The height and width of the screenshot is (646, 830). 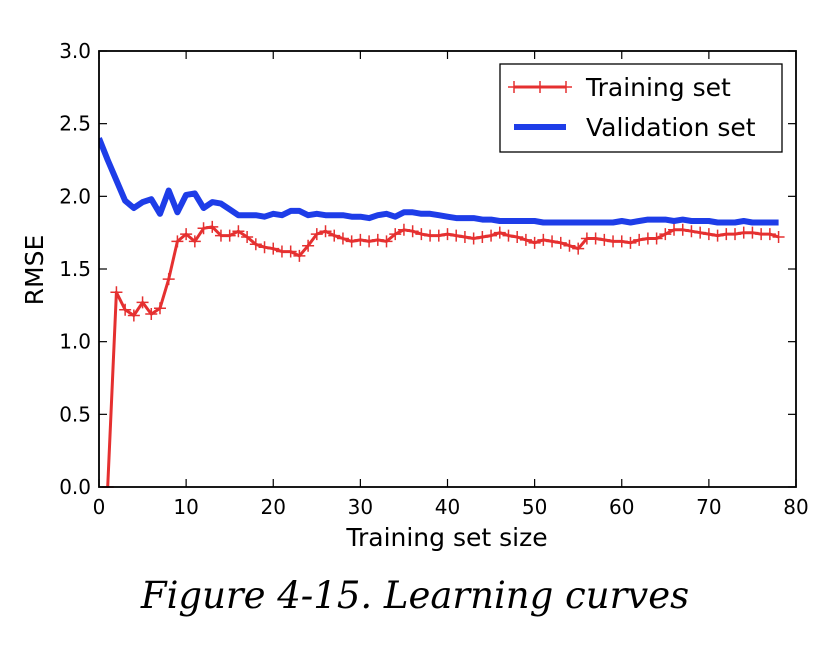 I want to click on y-tick-label: 2.0, so click(x=75, y=196).